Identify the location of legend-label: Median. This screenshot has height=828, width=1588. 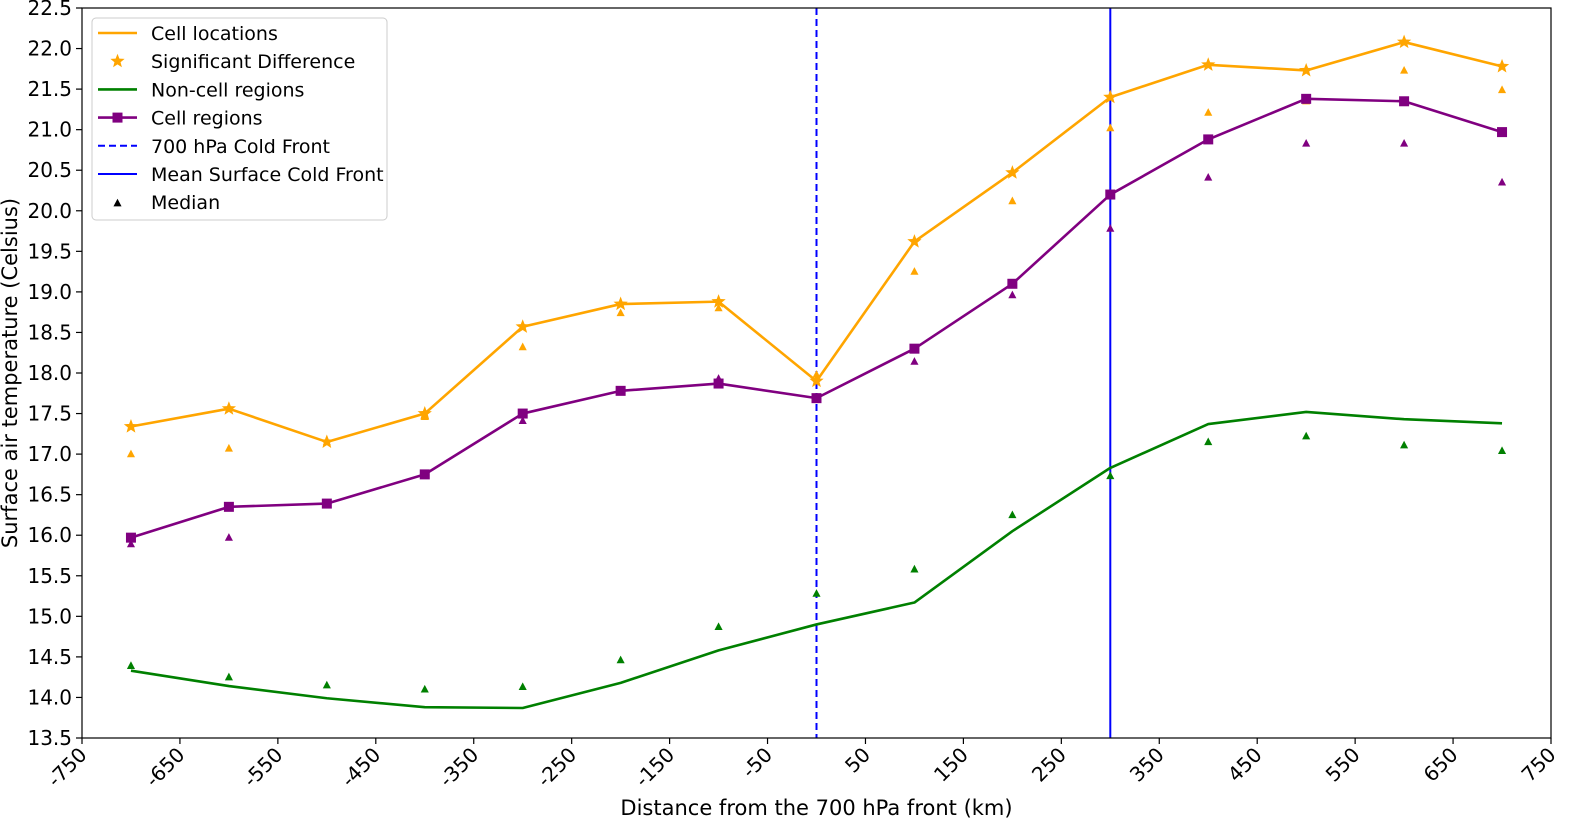
(185, 203).